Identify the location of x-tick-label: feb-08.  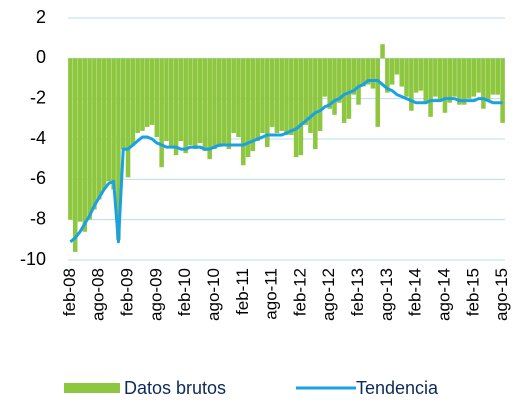
(69, 292).